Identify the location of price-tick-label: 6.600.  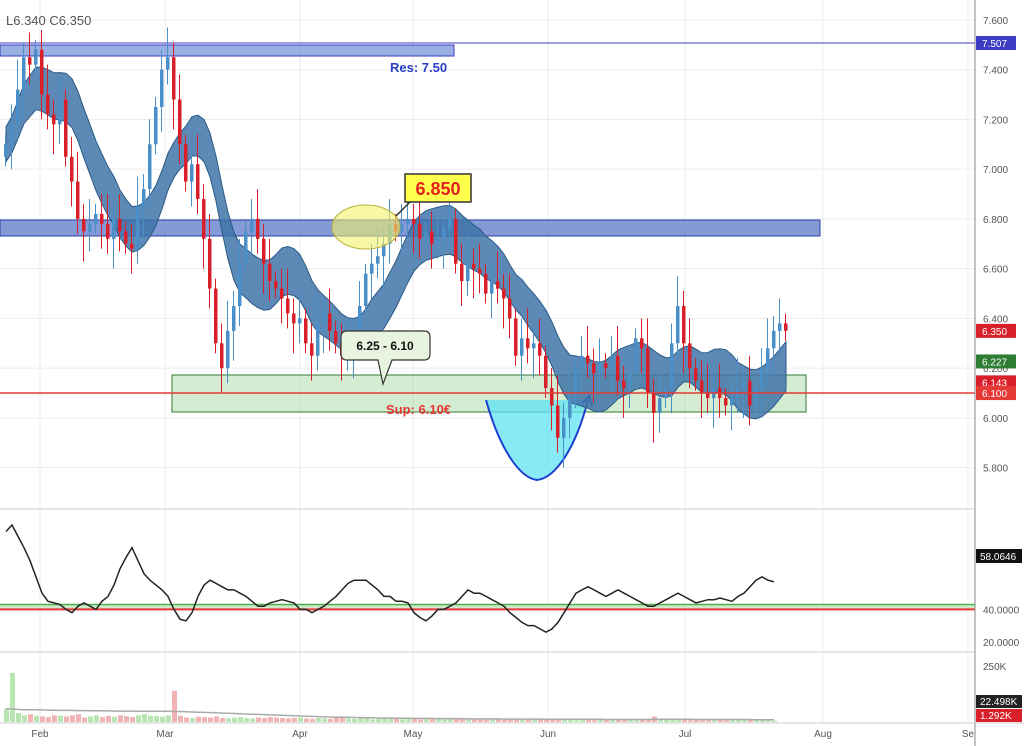
(995, 270).